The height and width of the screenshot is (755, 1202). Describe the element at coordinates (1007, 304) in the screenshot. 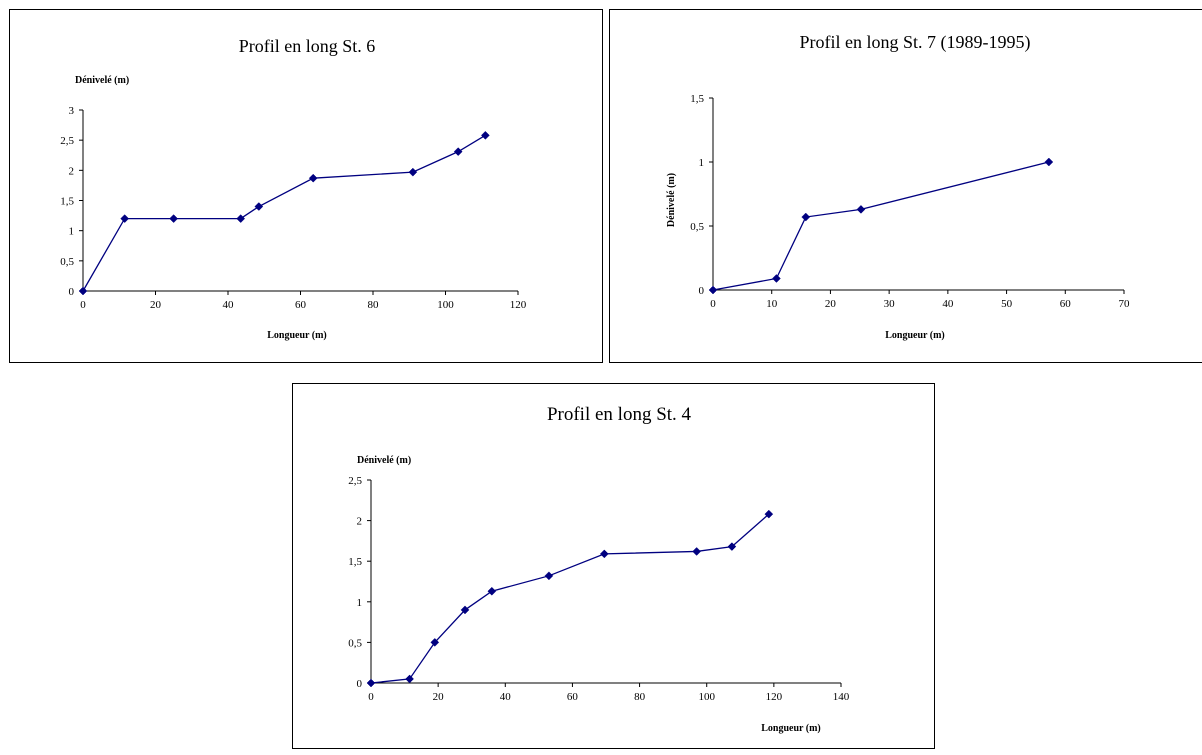

I see `x-tick-label: 50` at that location.